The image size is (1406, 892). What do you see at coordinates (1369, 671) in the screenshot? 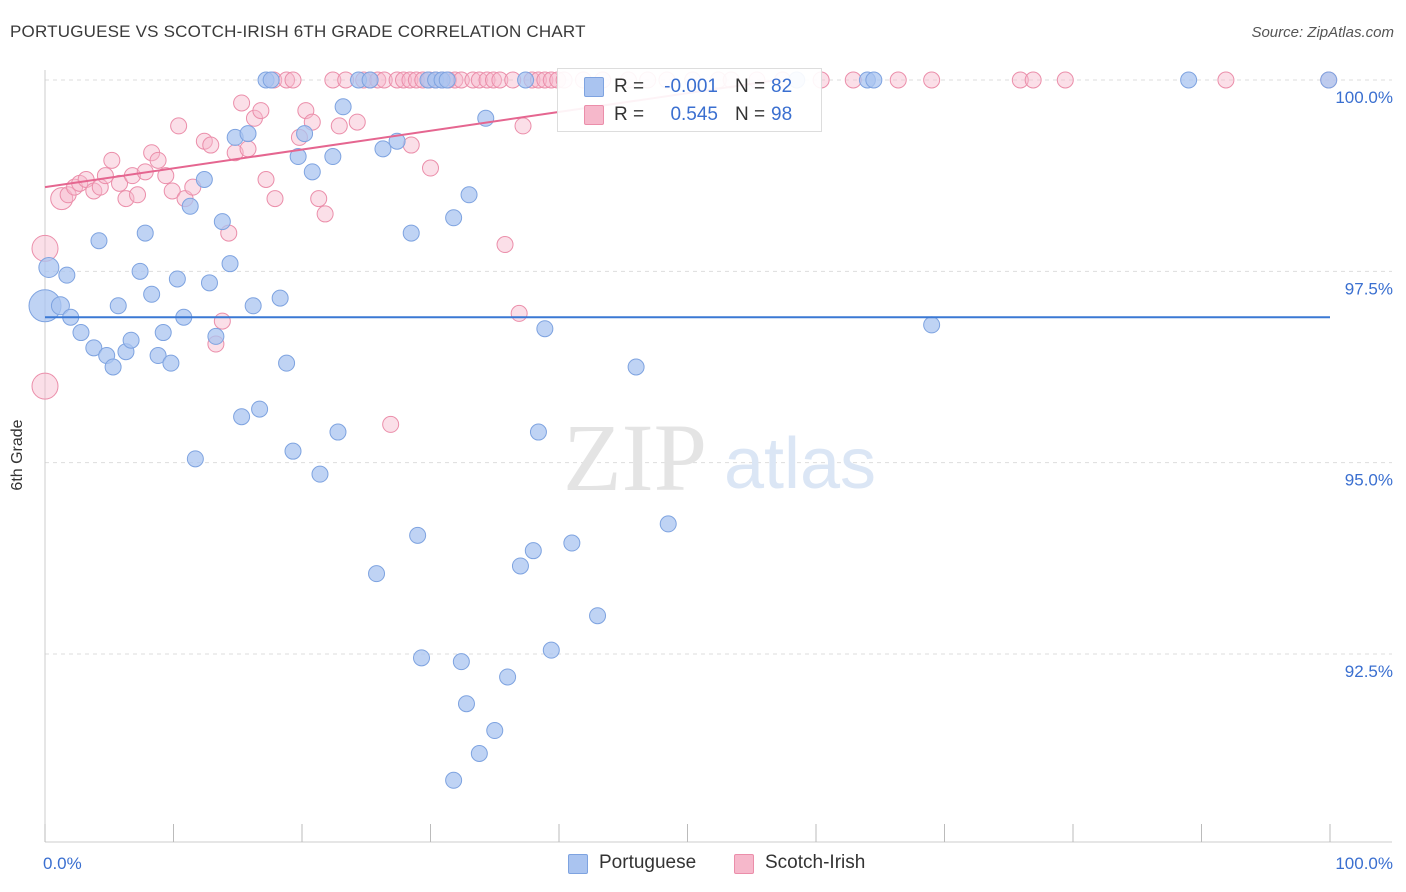
I see `y-tick-label: 92.5%` at bounding box center [1369, 671].